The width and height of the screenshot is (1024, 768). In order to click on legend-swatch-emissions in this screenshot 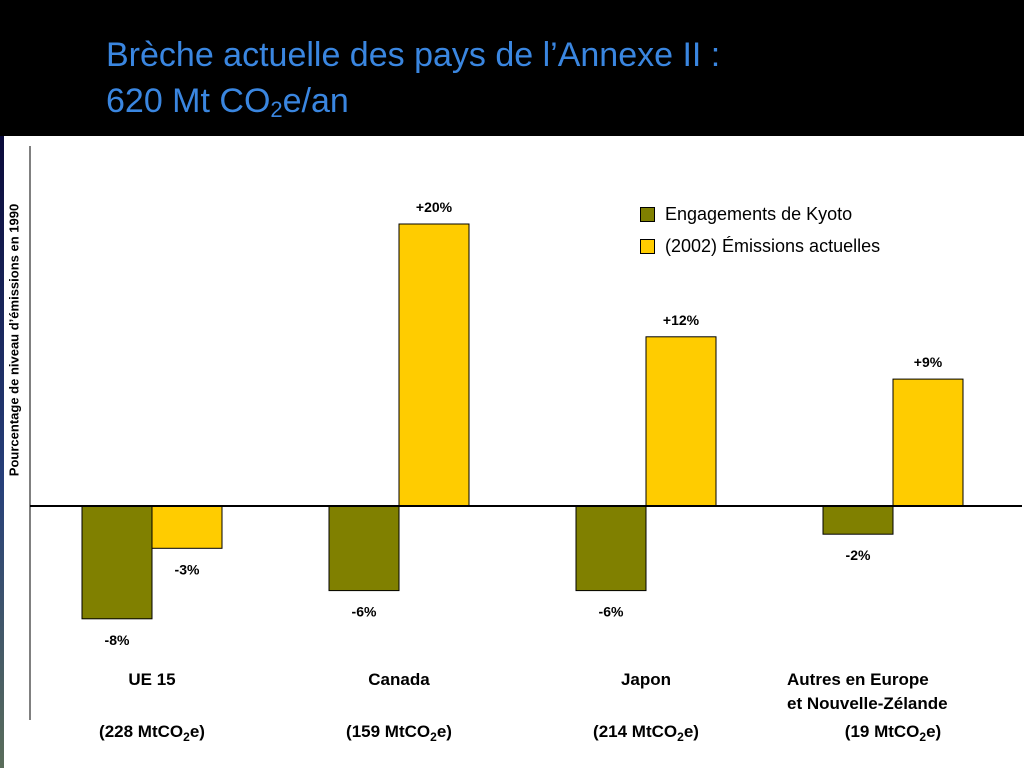, I will do `click(647, 246)`.